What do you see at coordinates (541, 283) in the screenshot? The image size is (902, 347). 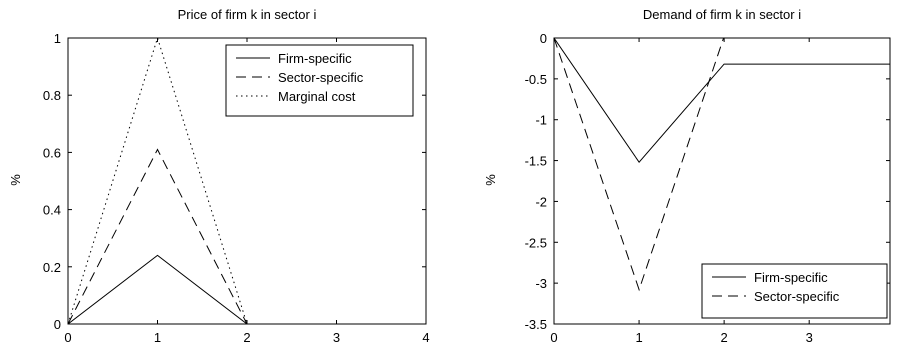 I see `y-tick-label: -3` at bounding box center [541, 283].